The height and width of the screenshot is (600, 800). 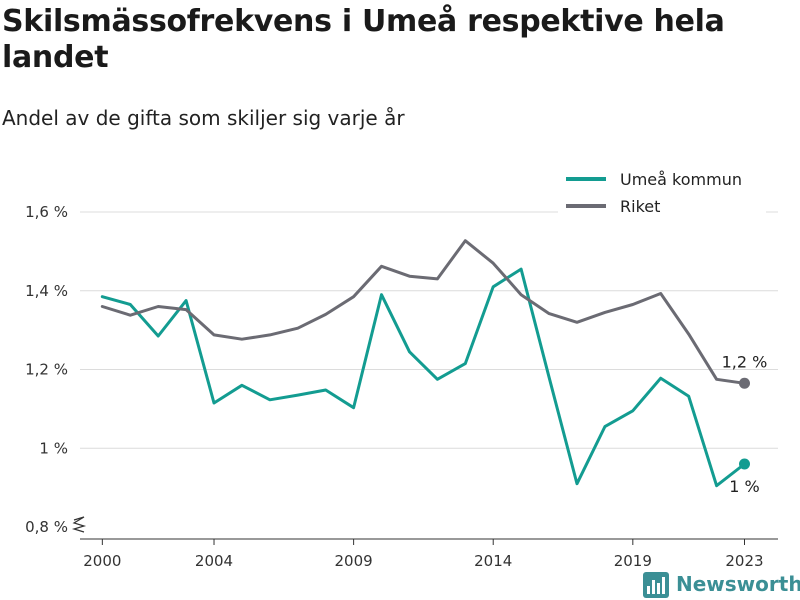 What do you see at coordinates (46, 212) in the screenshot?
I see `y-tick-label: 1,6 %` at bounding box center [46, 212].